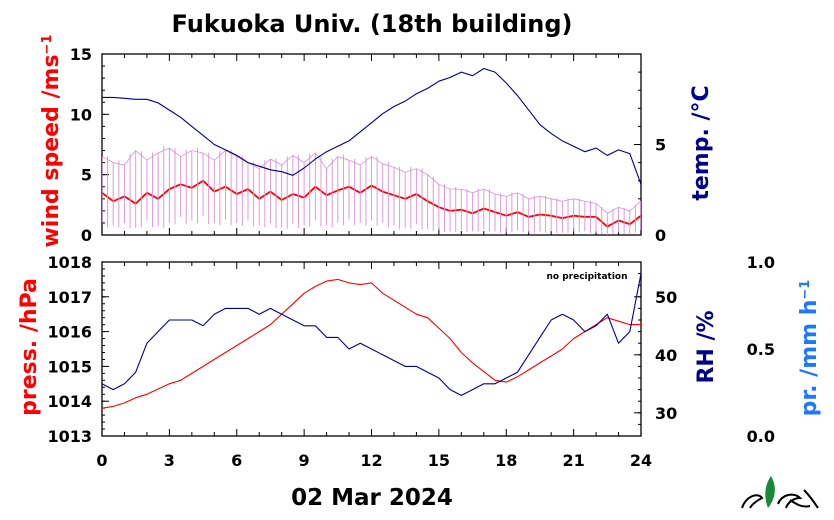 The height and width of the screenshot is (520, 834). I want to click on top-left-axis-label: wind speed /ms−1, so click(51, 140).